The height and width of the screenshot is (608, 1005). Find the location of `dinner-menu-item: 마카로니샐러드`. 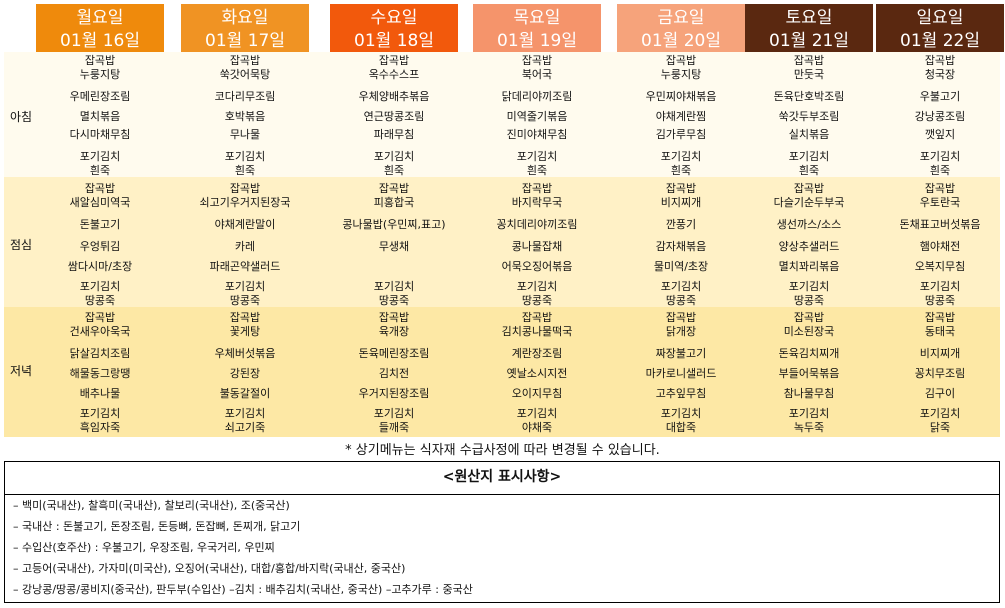

dinner-menu-item: 마카로니샐러드 is located at coordinates (681, 373).